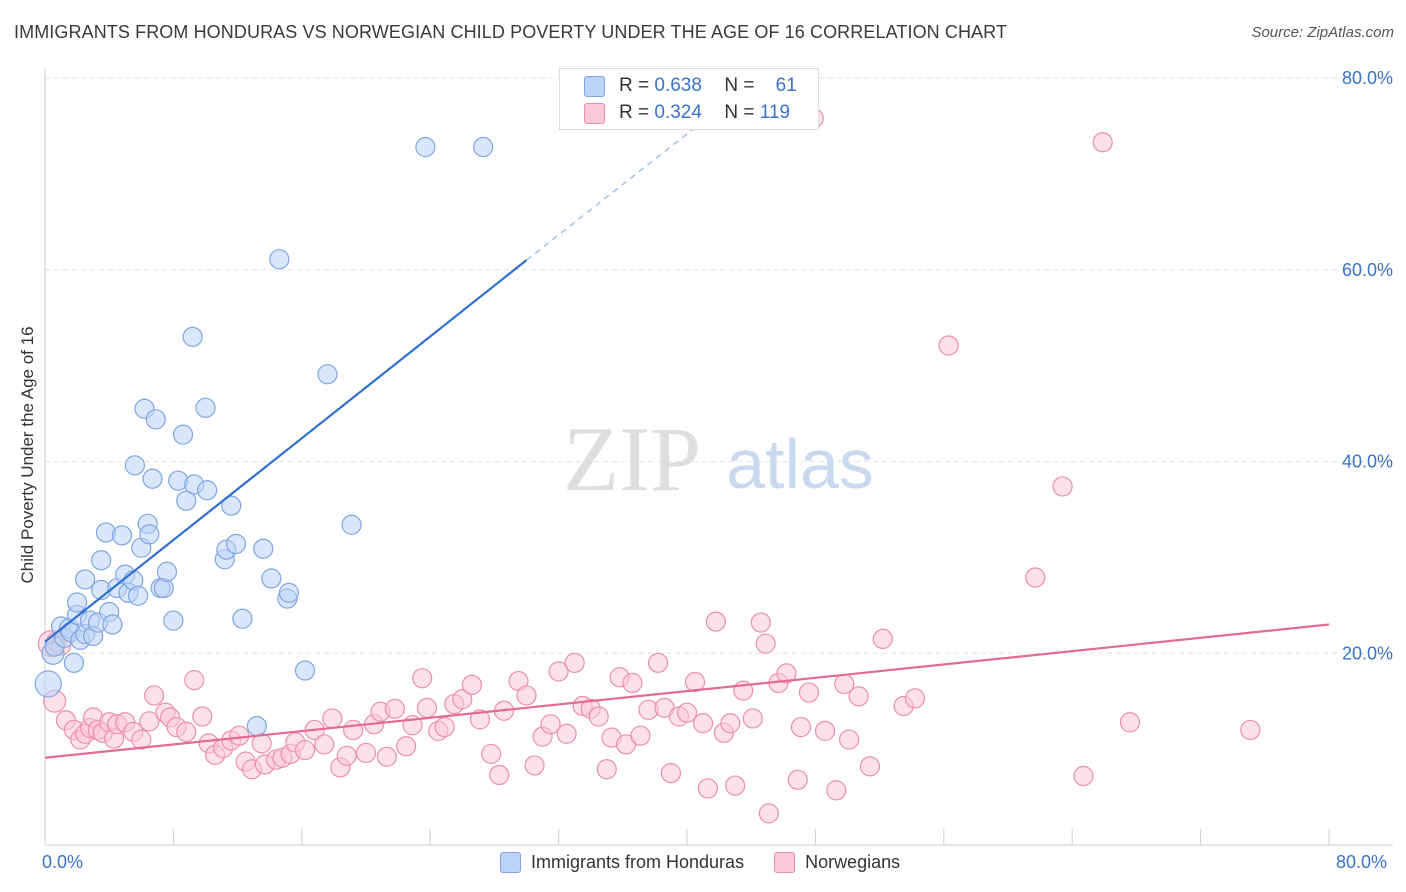 The image size is (1406, 892). Describe the element at coordinates (638, 862) in the screenshot. I see `legend-label-honduras: Immigrants from Honduras` at that location.